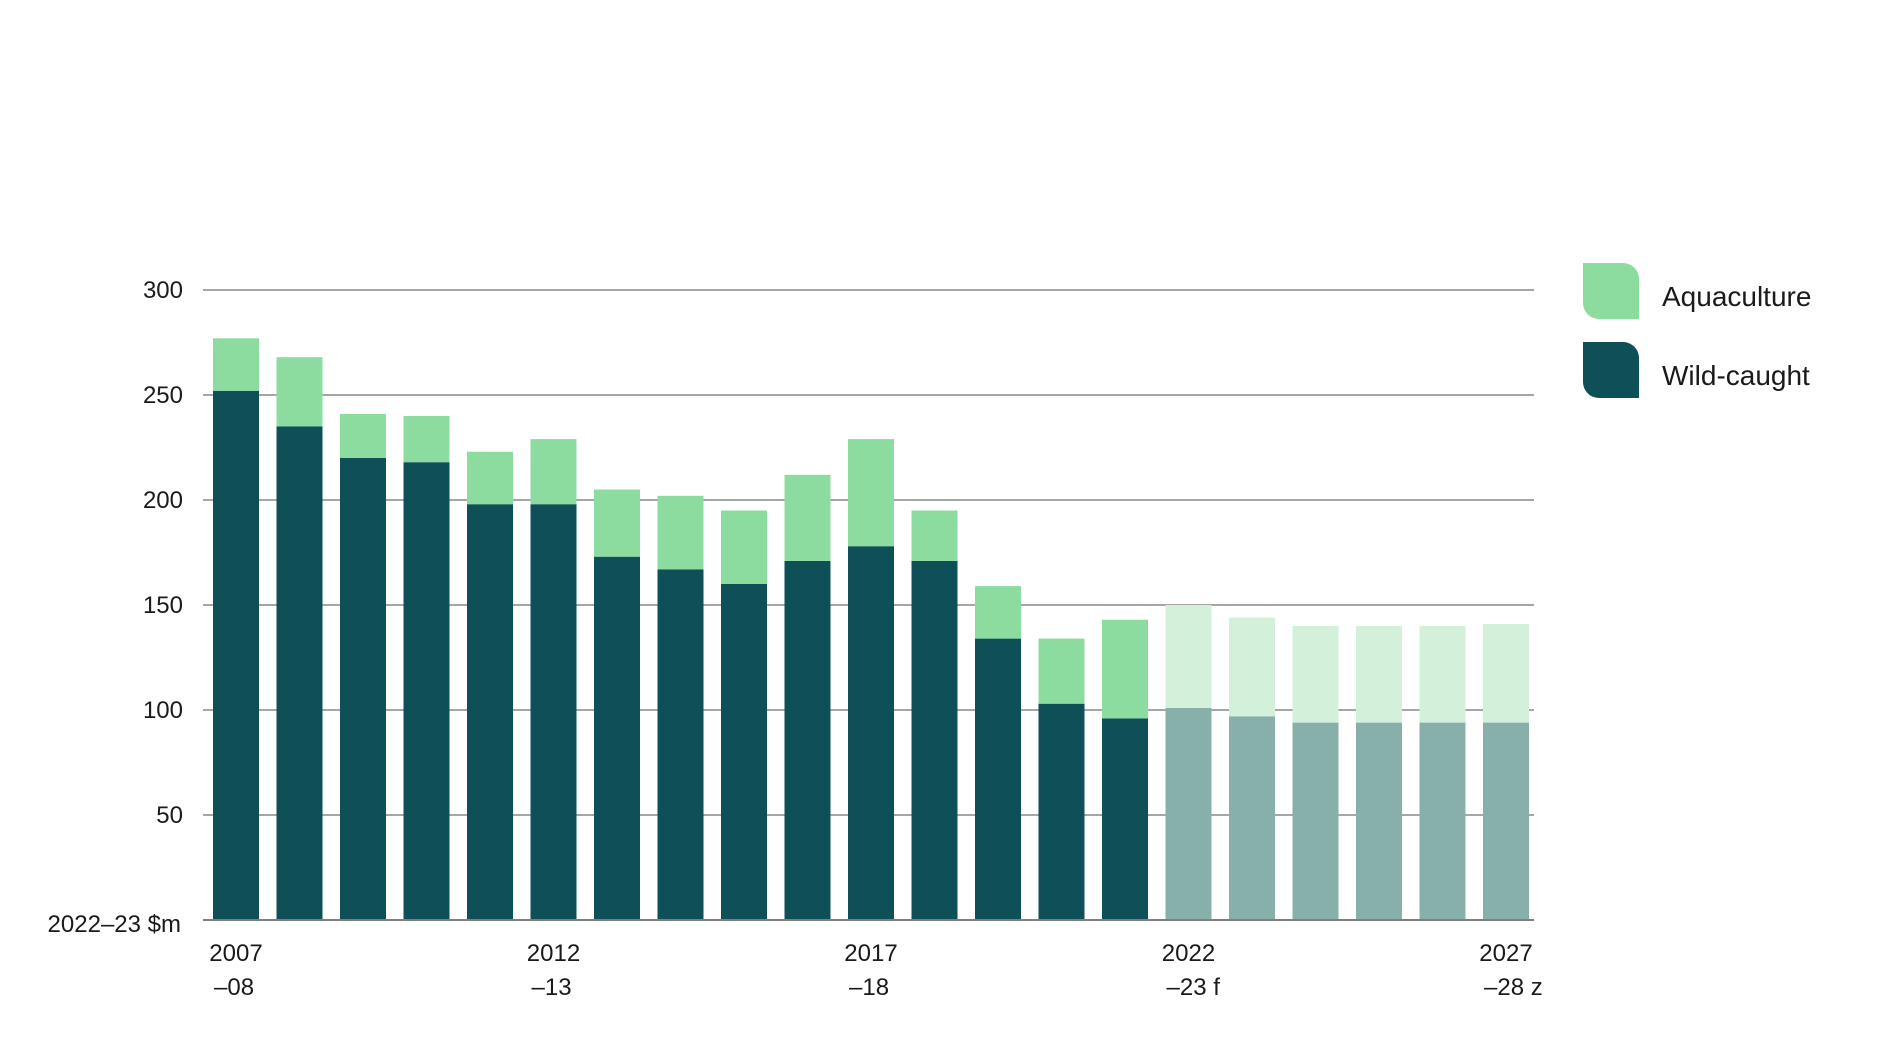 The image size is (1899, 1052). I want to click on y-tick-label: 250, so click(163, 395).